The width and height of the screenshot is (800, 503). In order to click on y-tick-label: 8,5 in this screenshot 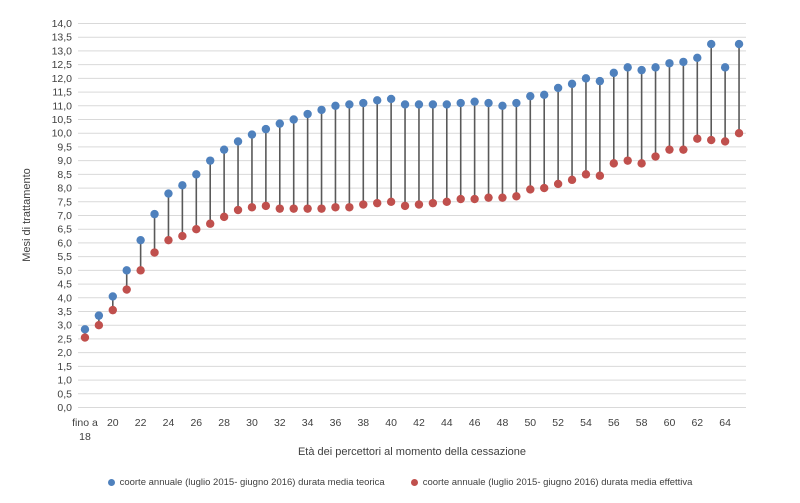, I will do `click(64, 175)`.